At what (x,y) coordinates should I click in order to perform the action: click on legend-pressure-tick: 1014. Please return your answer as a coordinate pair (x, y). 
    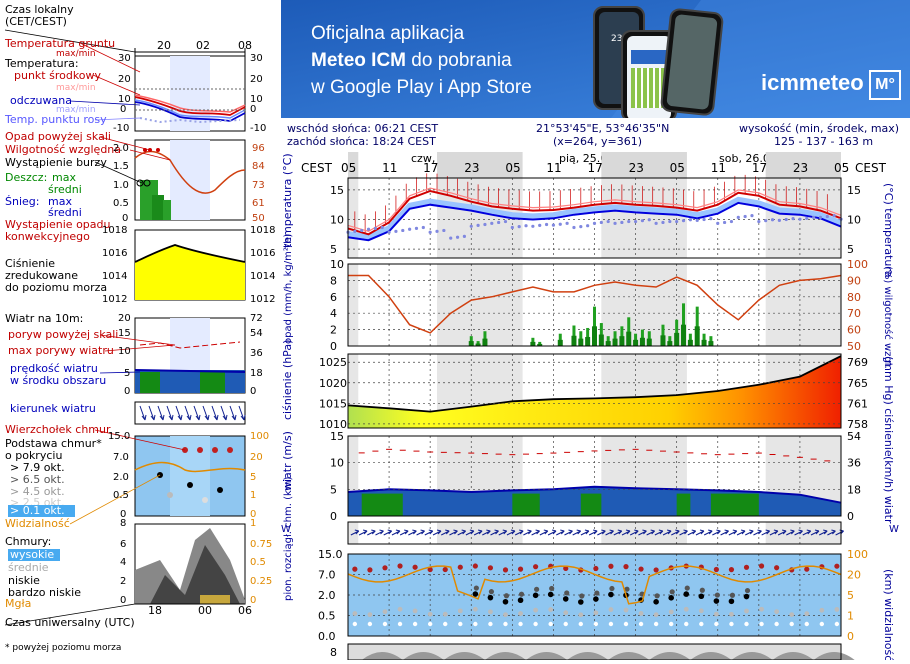
    Looking at the image, I should click on (115, 276).